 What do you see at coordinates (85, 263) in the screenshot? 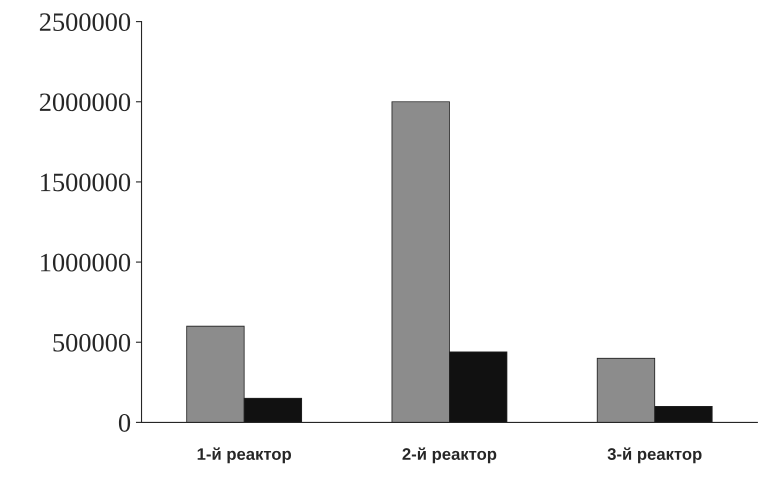
I see `y-tick-label: 1000000` at bounding box center [85, 263].